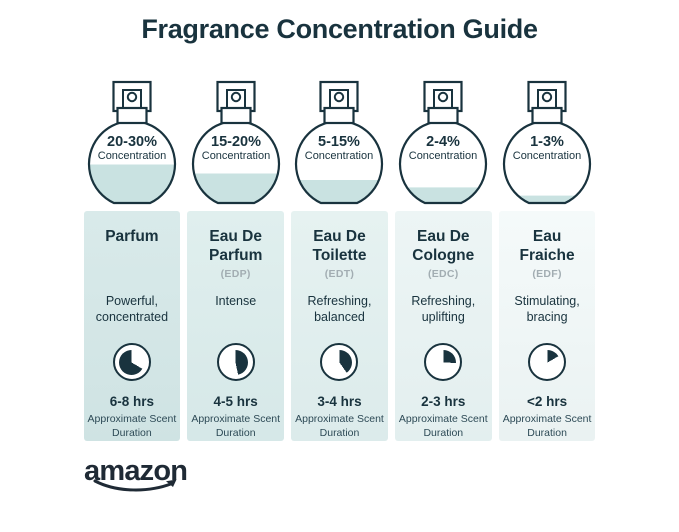 The image size is (679, 532). I want to click on amazon-wordmark: amazon, so click(136, 471).